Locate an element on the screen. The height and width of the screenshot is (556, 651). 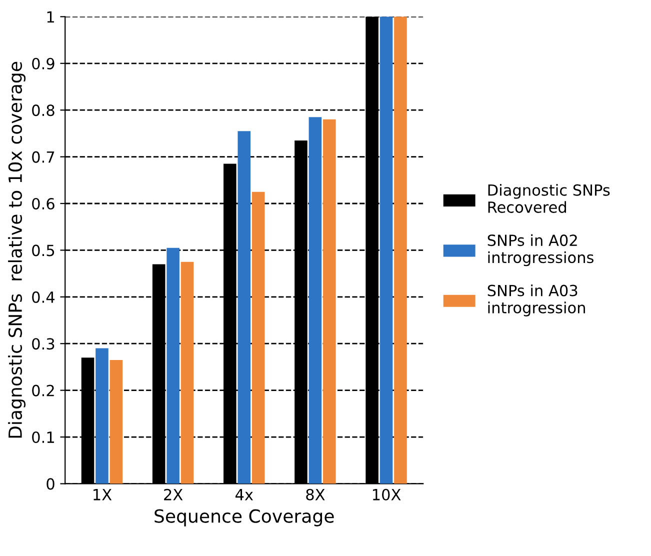
x-tick-label: 1X is located at coordinates (103, 494).